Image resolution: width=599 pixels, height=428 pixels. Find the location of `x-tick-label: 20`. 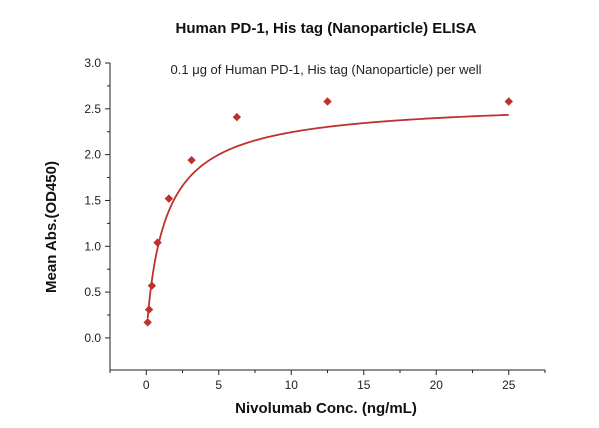

x-tick-label: 20 is located at coordinates (437, 385).